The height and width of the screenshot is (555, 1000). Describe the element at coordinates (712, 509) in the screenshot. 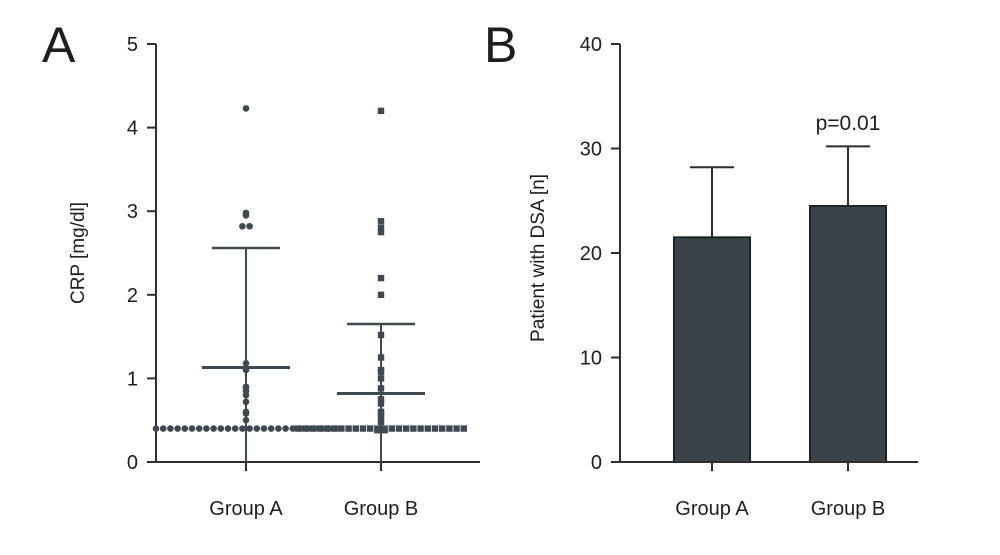

I see `panel-b-x-tick-label: Group A` at that location.